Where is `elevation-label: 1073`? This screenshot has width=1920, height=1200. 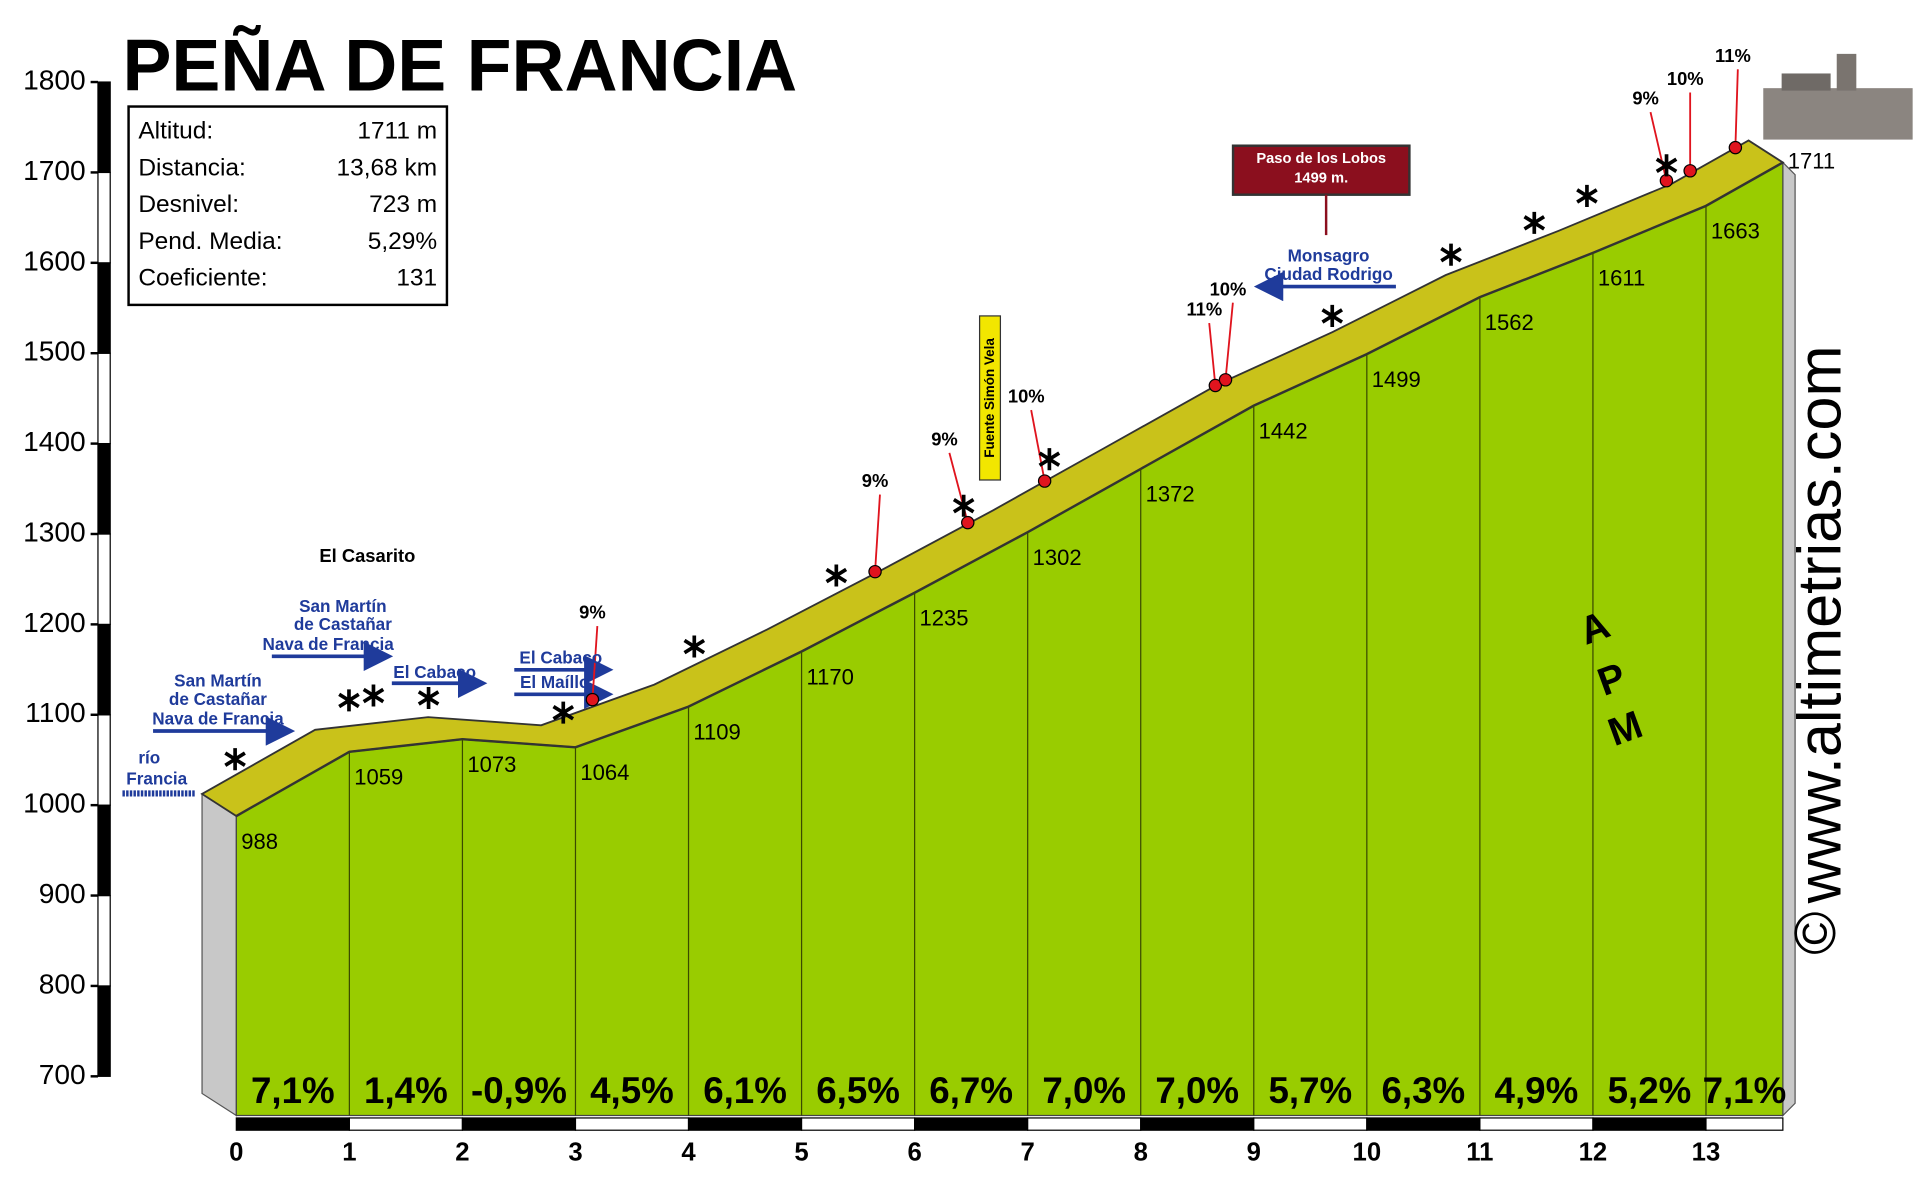
elevation-label: 1073 is located at coordinates (491, 764).